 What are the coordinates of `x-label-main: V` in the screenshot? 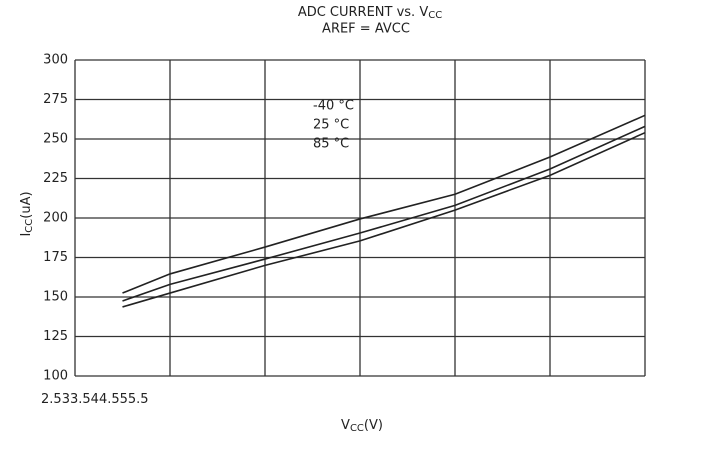 It's located at (345, 425).